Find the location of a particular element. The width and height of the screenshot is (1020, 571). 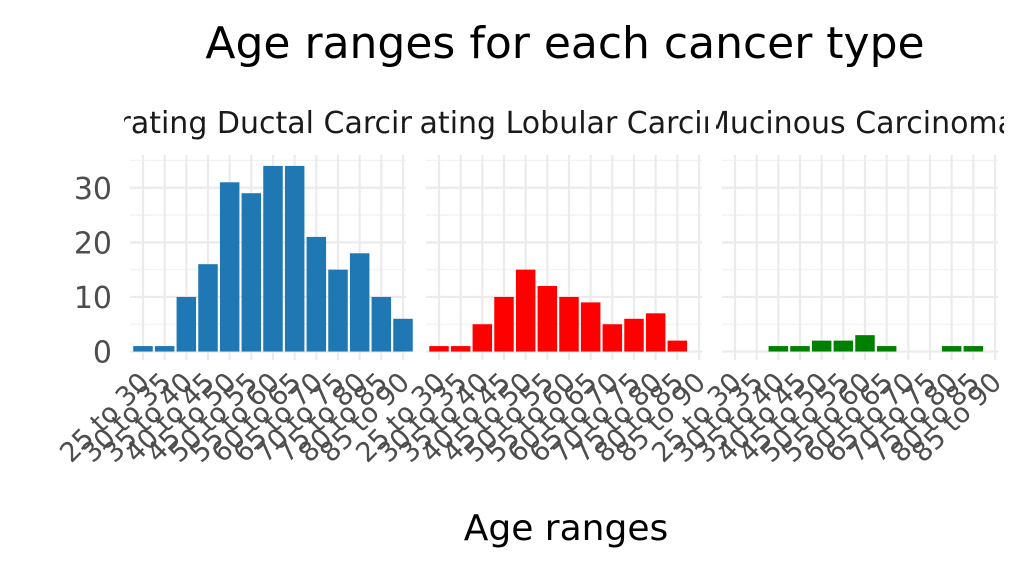

y-tick-label: 0 is located at coordinates (102, 353).